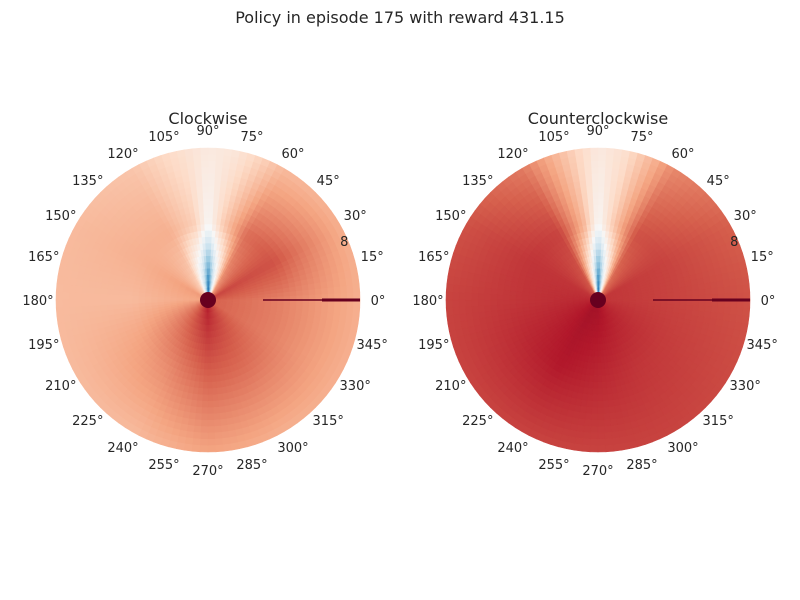 This screenshot has height=600, width=800. What do you see at coordinates (292, 154) in the screenshot?
I see `theta-tick-label: 60°` at bounding box center [292, 154].